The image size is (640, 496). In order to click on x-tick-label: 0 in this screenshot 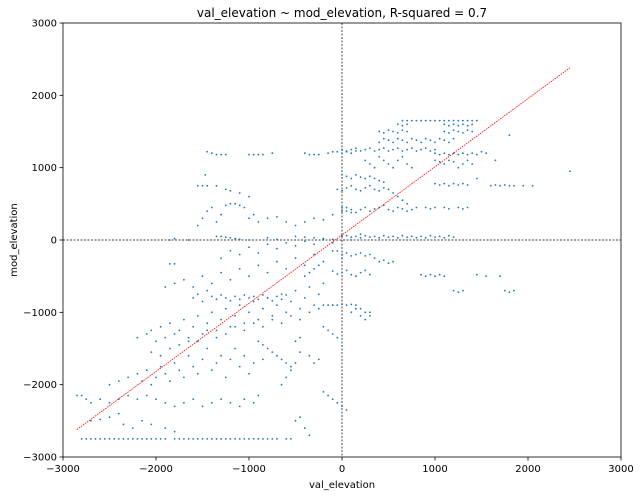, I will do `click(342, 469)`.